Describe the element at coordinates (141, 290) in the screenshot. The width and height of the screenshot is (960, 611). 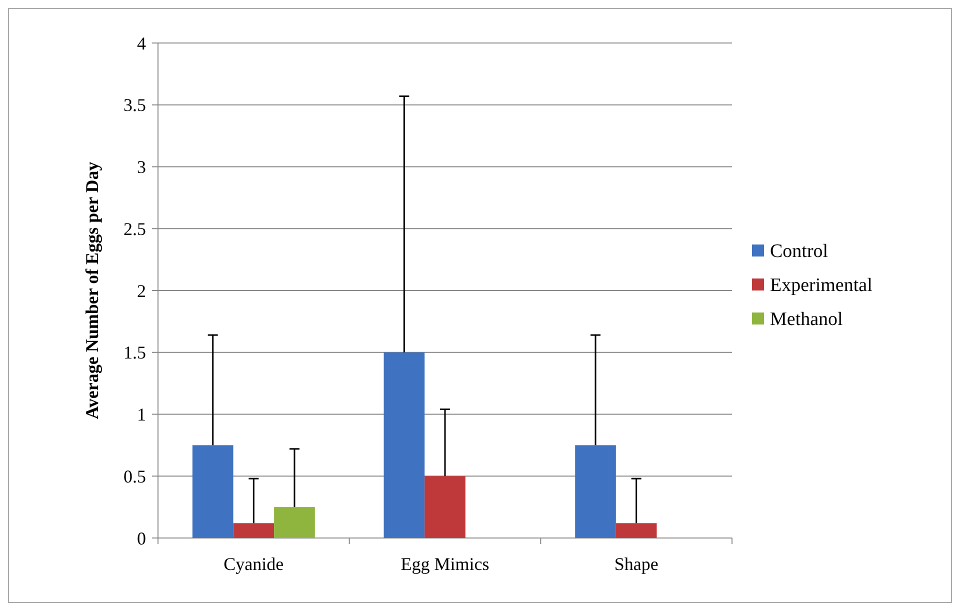
I see `y-tick-label: 2` at that location.